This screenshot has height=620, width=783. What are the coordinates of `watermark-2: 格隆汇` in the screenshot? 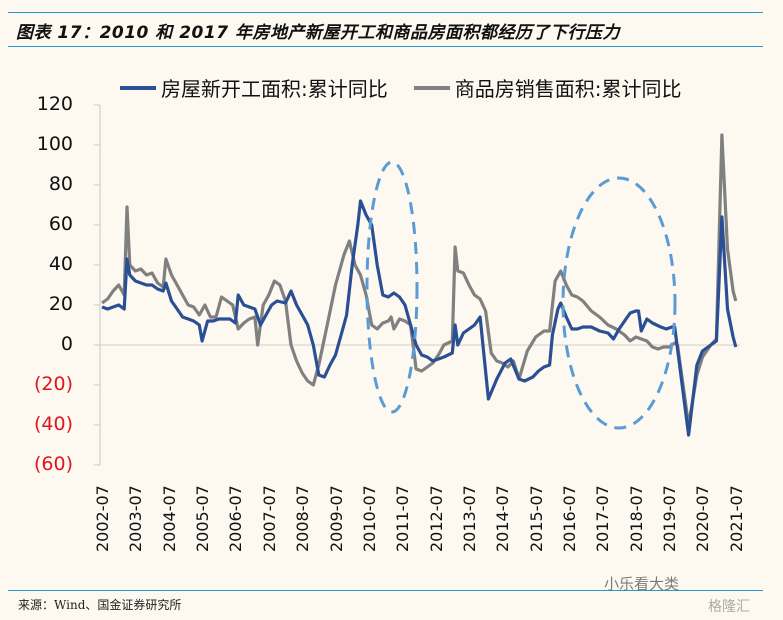 It's located at (729, 607).